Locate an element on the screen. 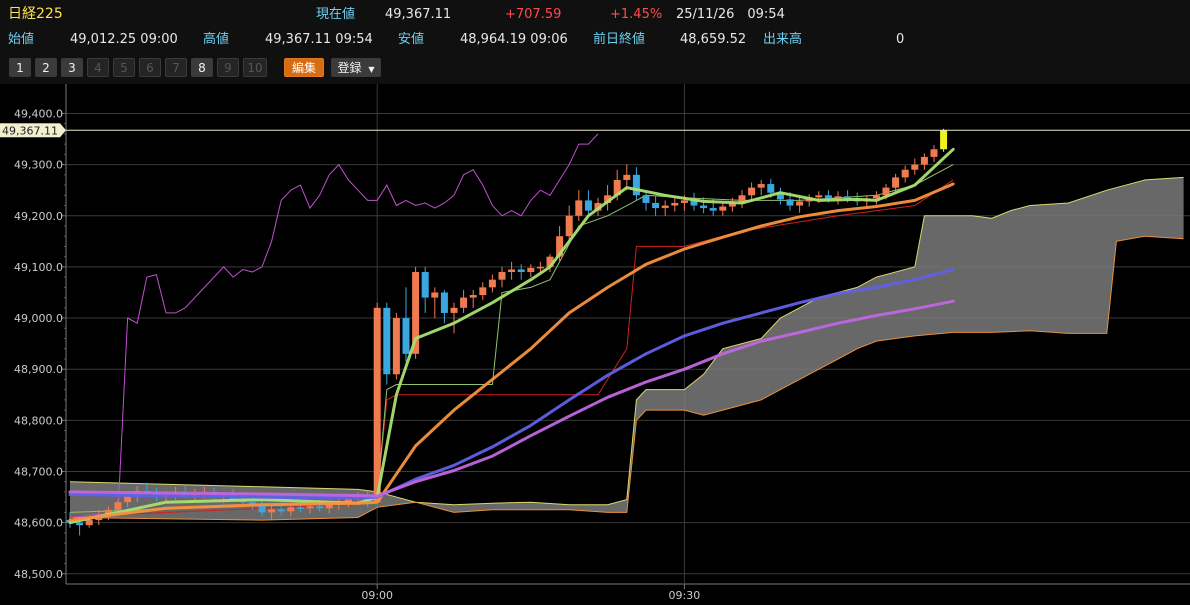 This screenshot has height=605, width=1190. period-button-3: 3 is located at coordinates (72, 67).